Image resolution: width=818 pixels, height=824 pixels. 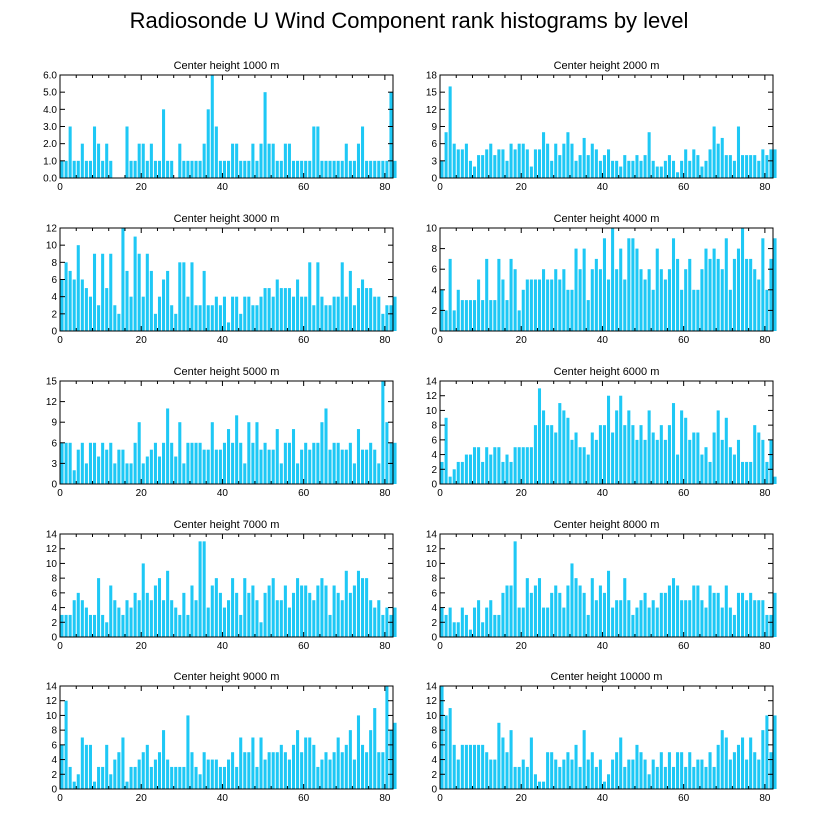 What do you see at coordinates (227, 525) in the screenshot?
I see `panel-title: Center height 7000 m` at bounding box center [227, 525].